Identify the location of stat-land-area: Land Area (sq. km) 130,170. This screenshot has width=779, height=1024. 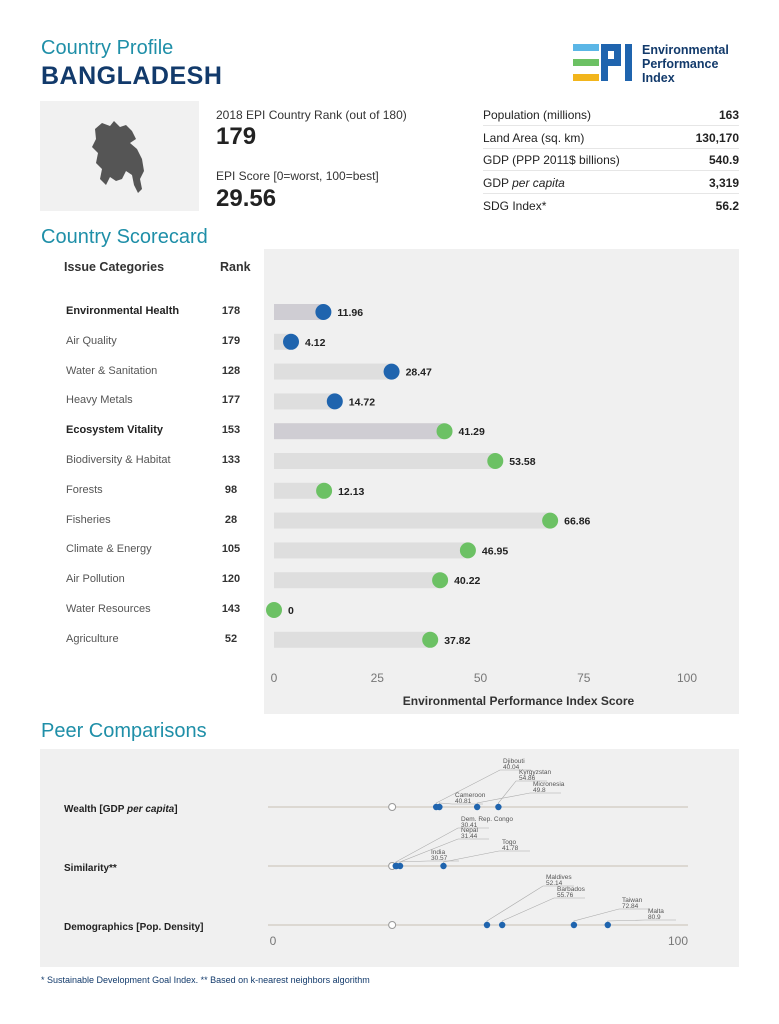
(611, 138).